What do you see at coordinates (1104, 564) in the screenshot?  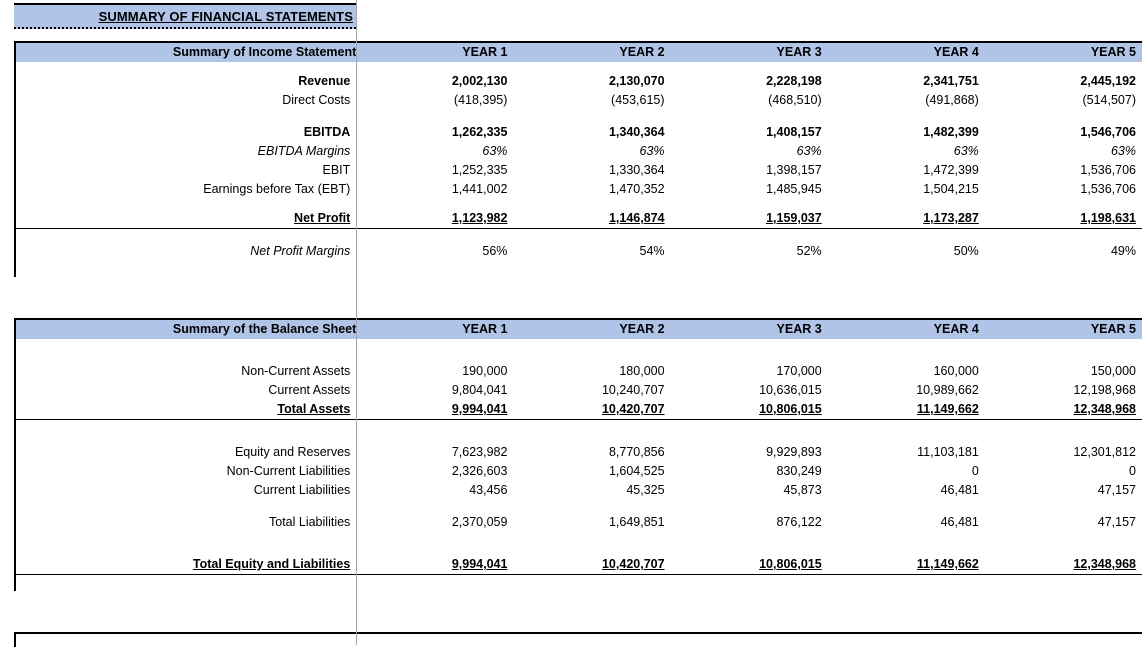 I see `total-equity-and-liabilities-year-5-text: 12,348,968` at bounding box center [1104, 564].